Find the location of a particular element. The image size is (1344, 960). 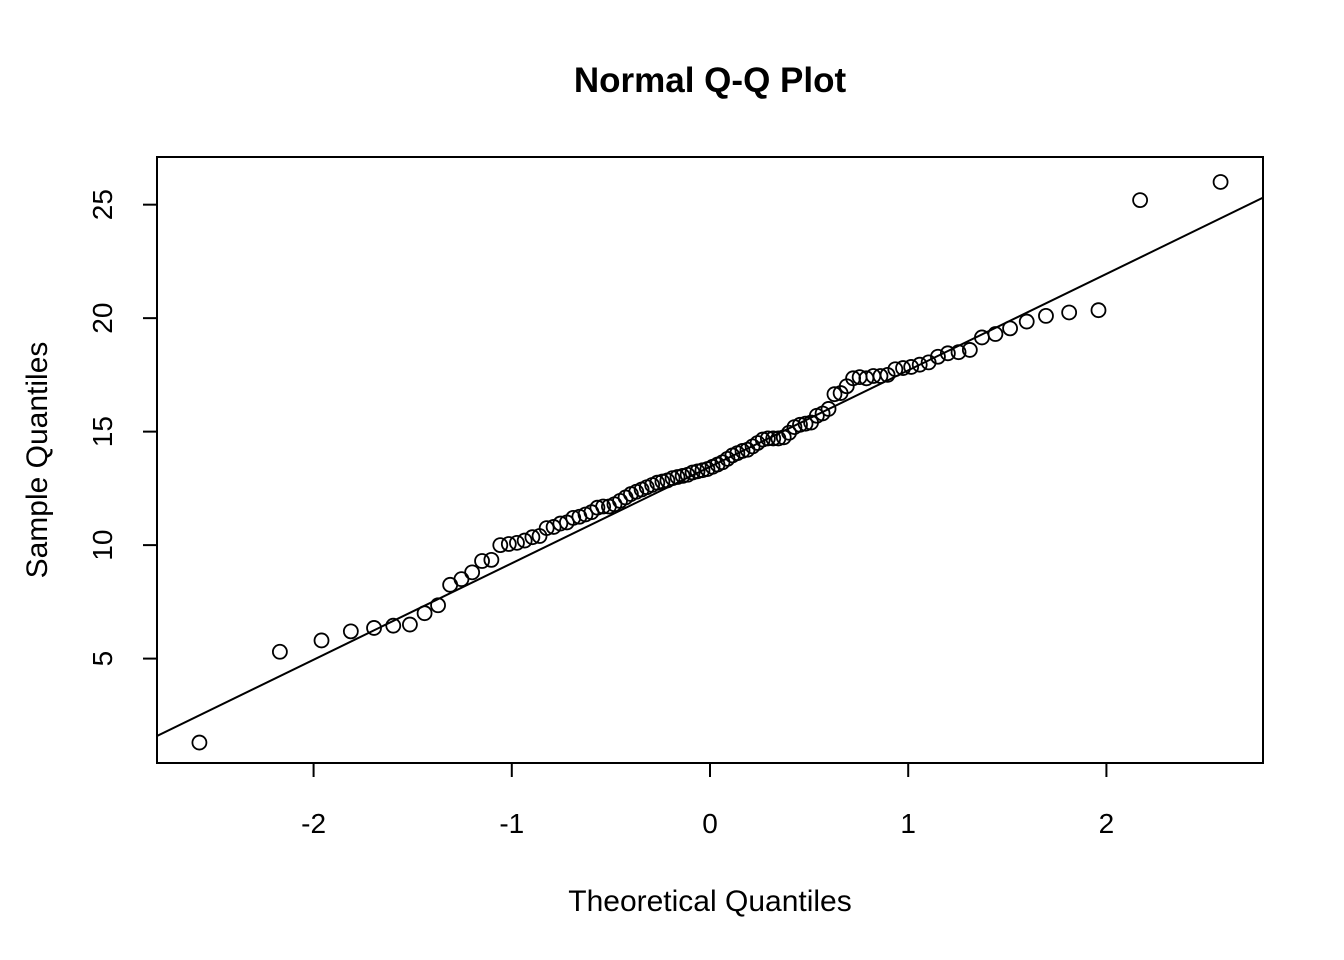

x-tick-label: -1 is located at coordinates (511, 823).